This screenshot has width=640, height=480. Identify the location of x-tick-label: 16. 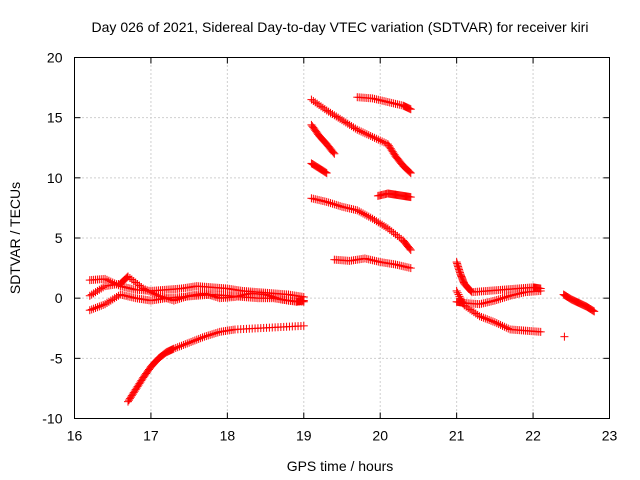
(75, 436).